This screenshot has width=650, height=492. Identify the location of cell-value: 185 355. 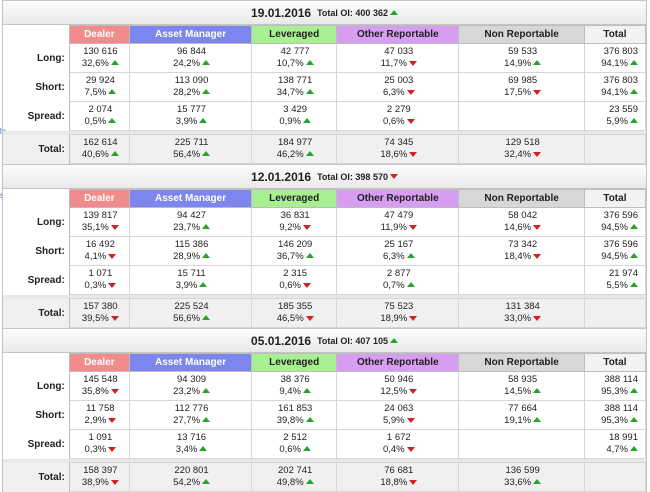
(295, 306).